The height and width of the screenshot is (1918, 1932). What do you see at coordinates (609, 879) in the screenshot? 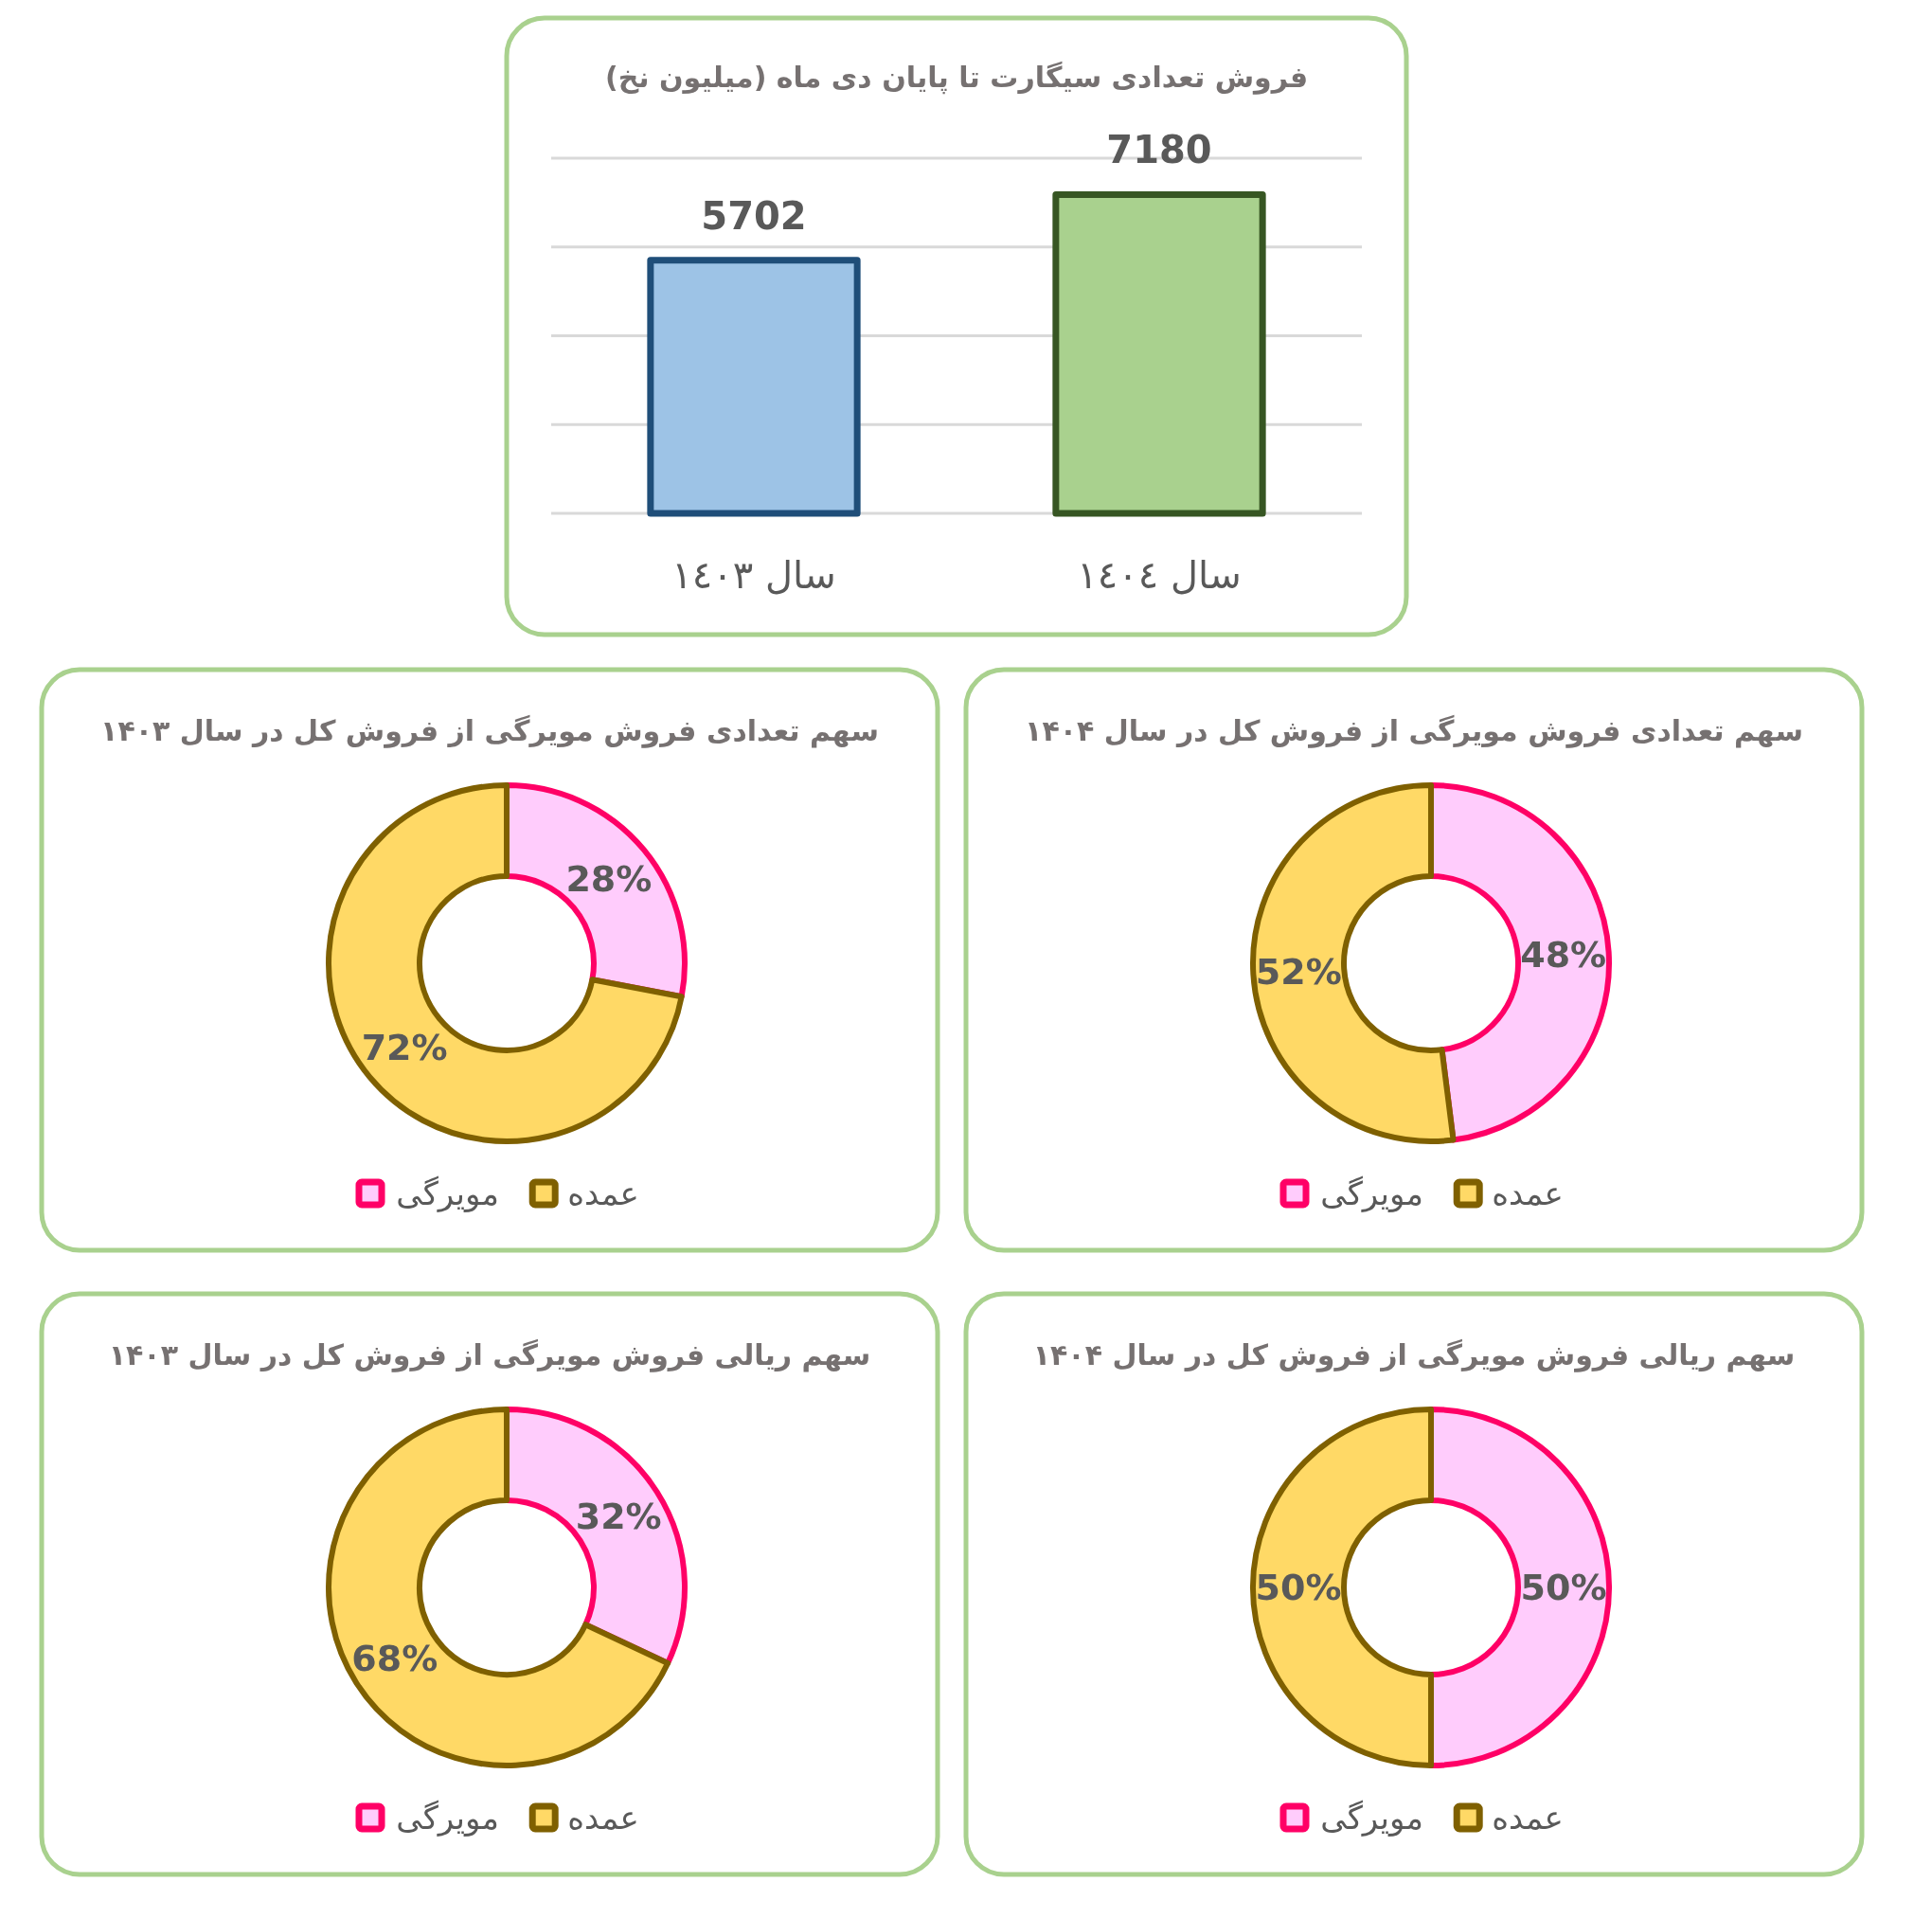
I see `data-label: 28%` at bounding box center [609, 879].